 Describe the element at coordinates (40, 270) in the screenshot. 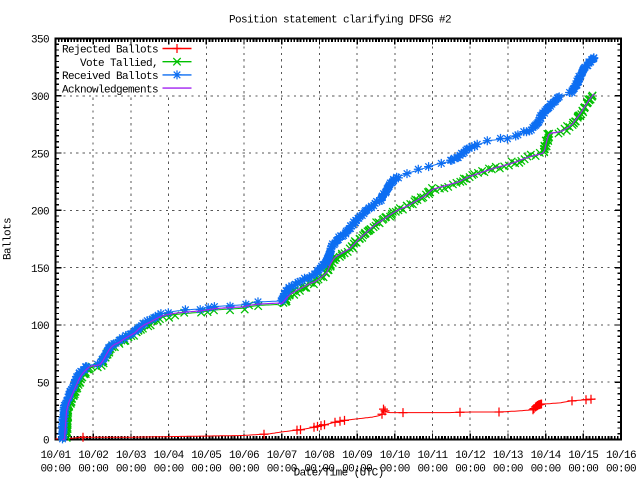

I see `svg-text: 150` at that location.